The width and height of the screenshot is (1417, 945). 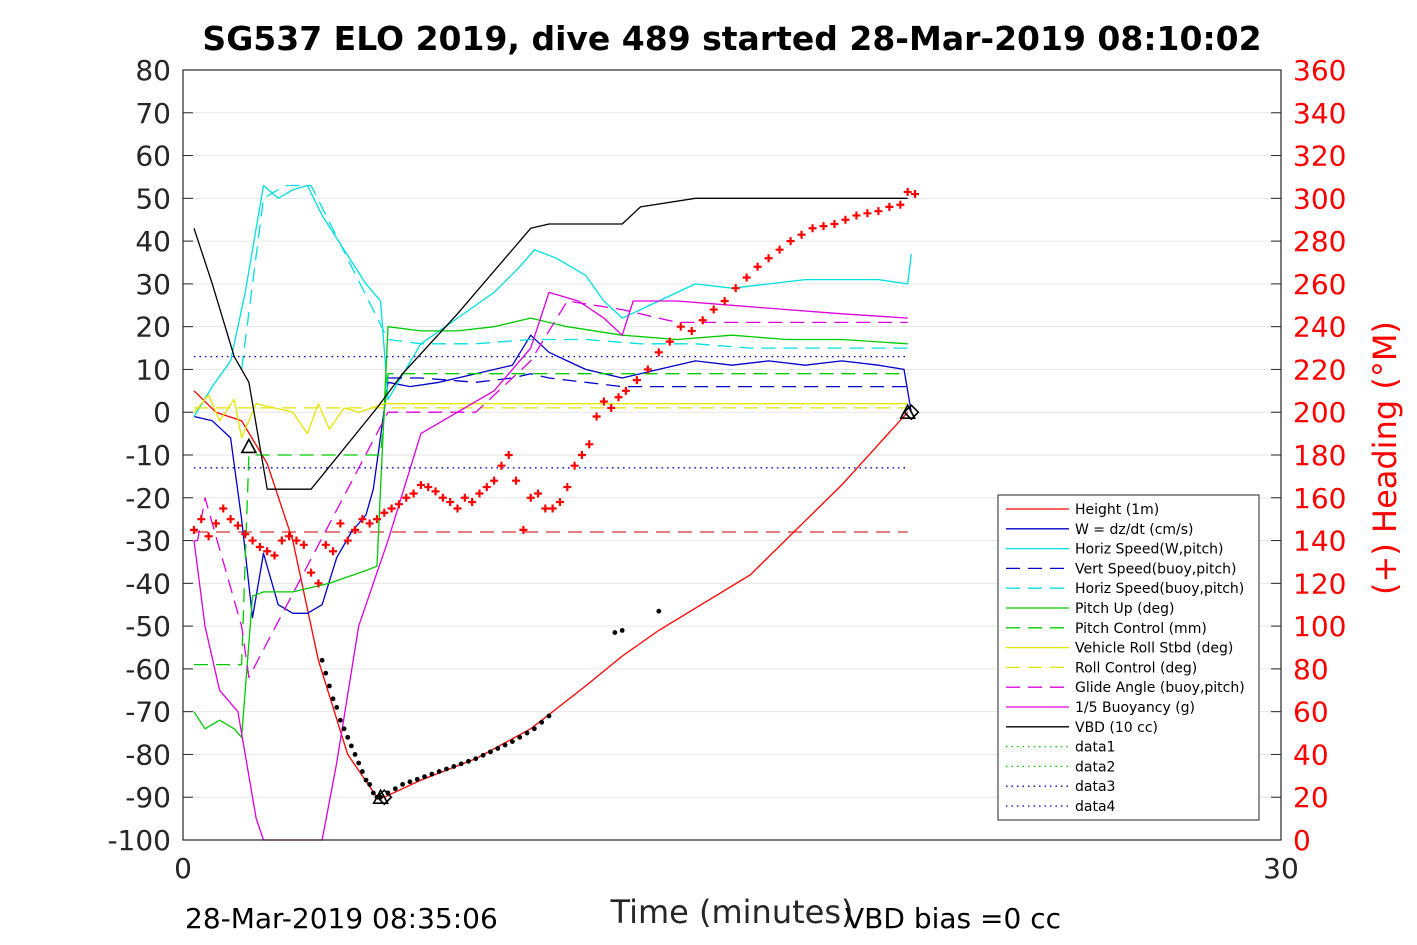 I want to click on right-y-tick-label: 200, so click(x=1319, y=412).